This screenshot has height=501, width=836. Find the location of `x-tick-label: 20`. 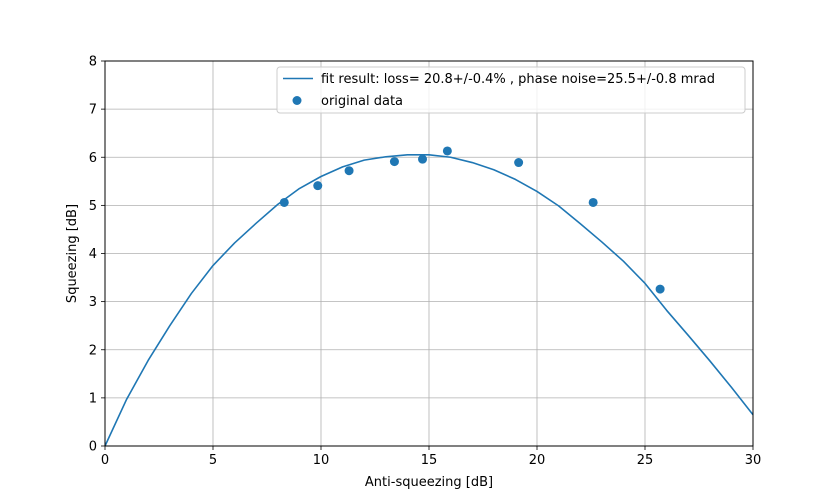

x-tick-label: 20 is located at coordinates (537, 460).